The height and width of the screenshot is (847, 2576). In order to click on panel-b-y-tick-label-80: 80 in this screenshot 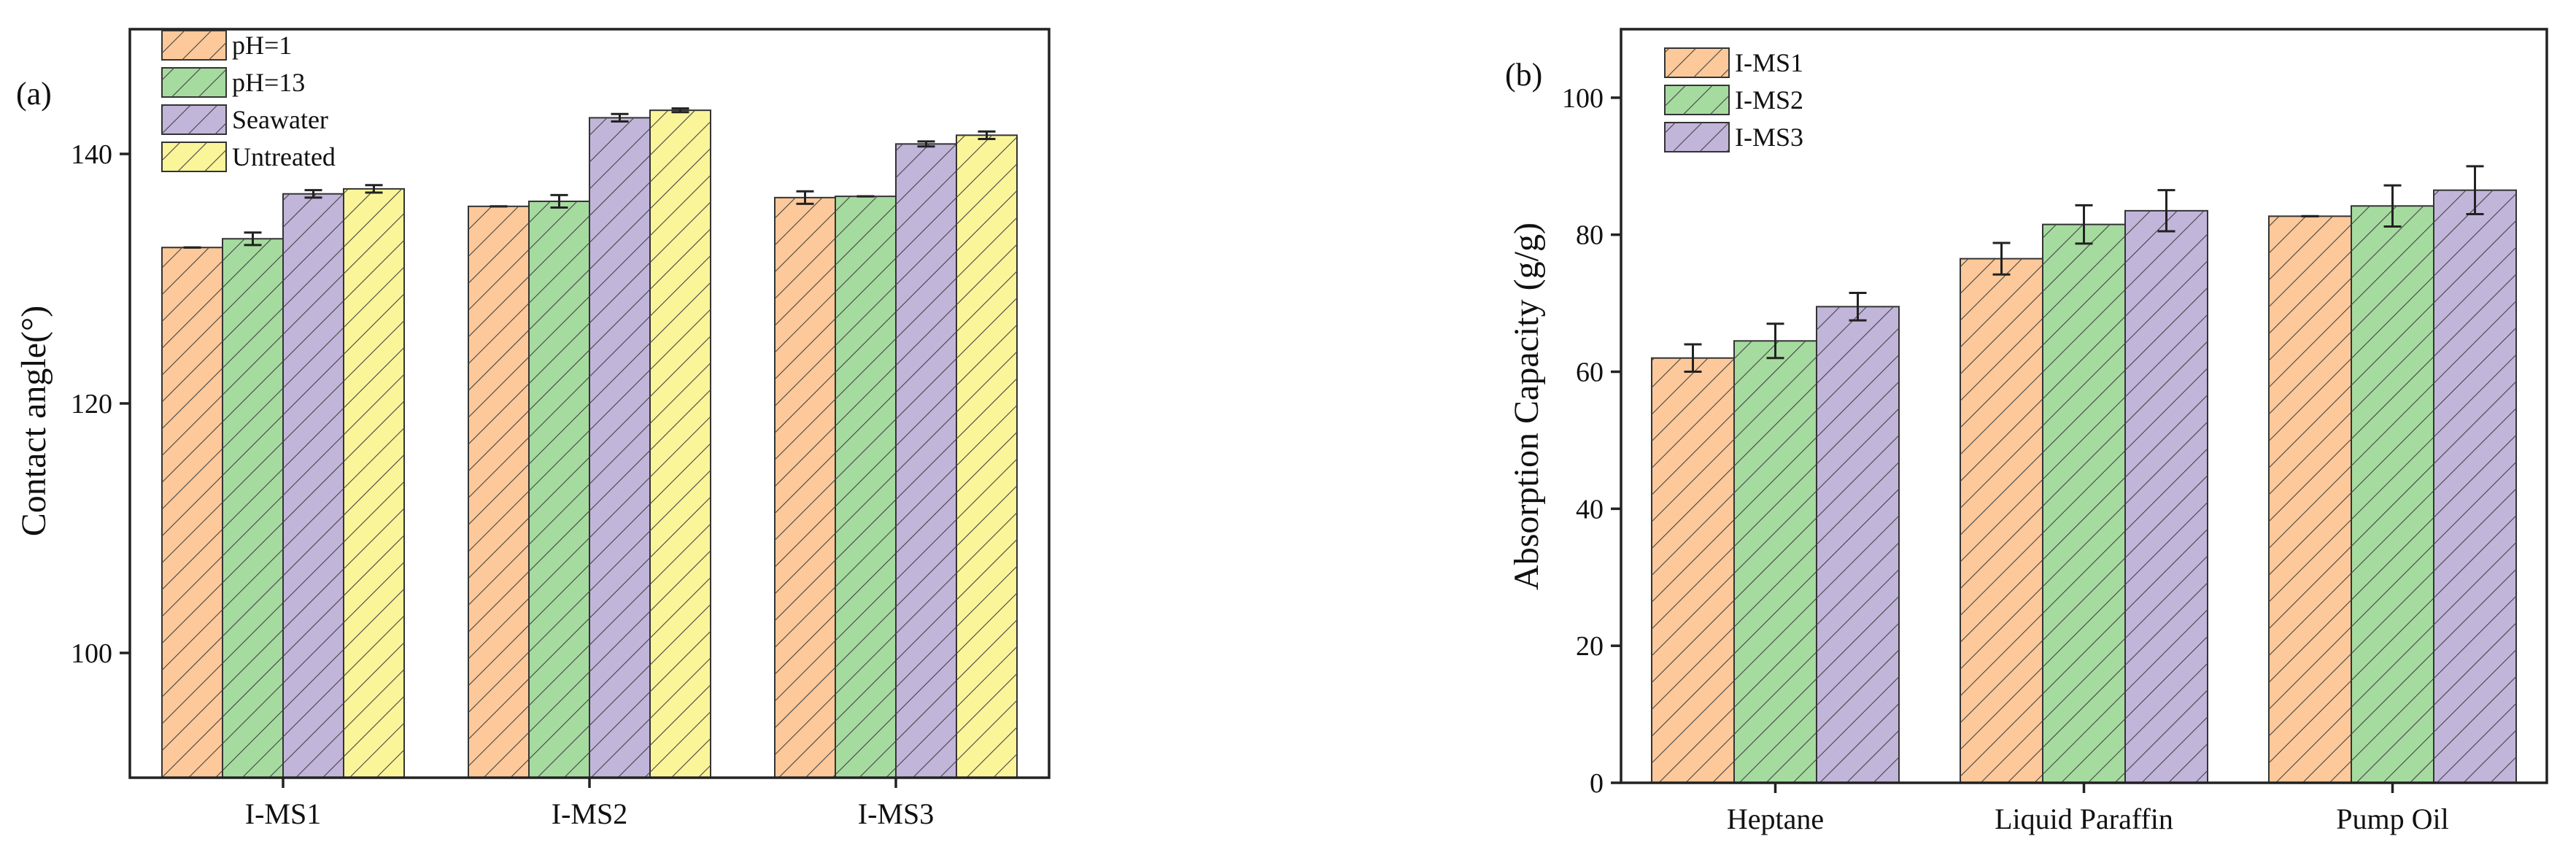, I will do `click(1590, 235)`.